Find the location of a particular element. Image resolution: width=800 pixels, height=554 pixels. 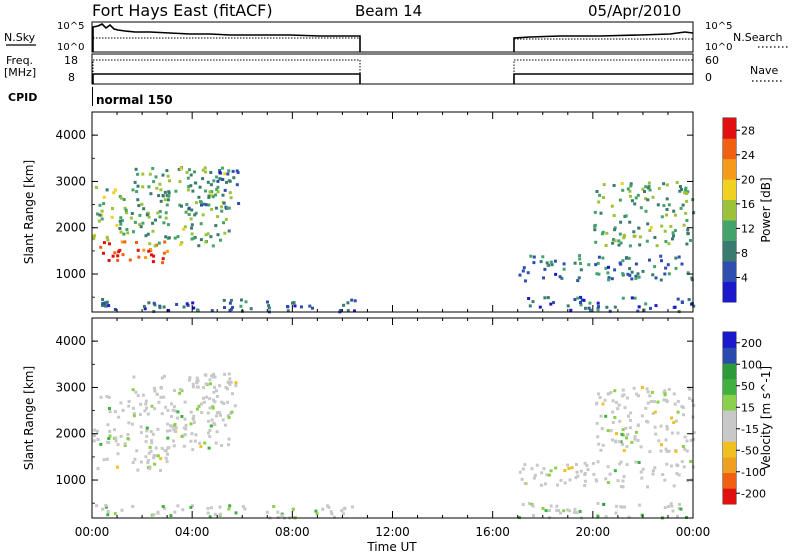

cpid-label: CPID is located at coordinates (22, 97).